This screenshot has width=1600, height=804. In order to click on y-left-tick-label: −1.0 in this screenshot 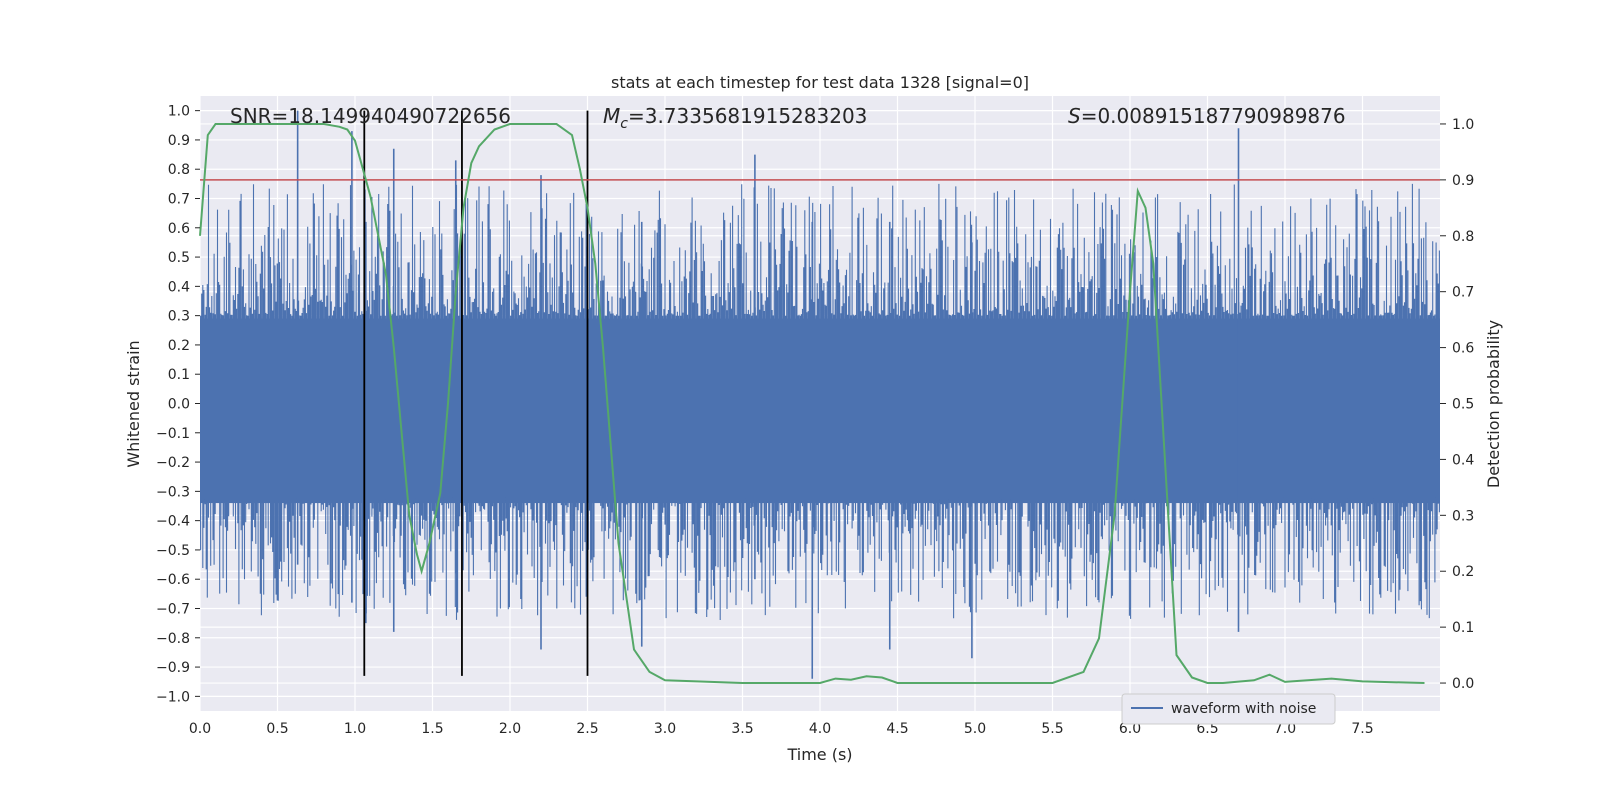, I will do `click(173, 697)`.